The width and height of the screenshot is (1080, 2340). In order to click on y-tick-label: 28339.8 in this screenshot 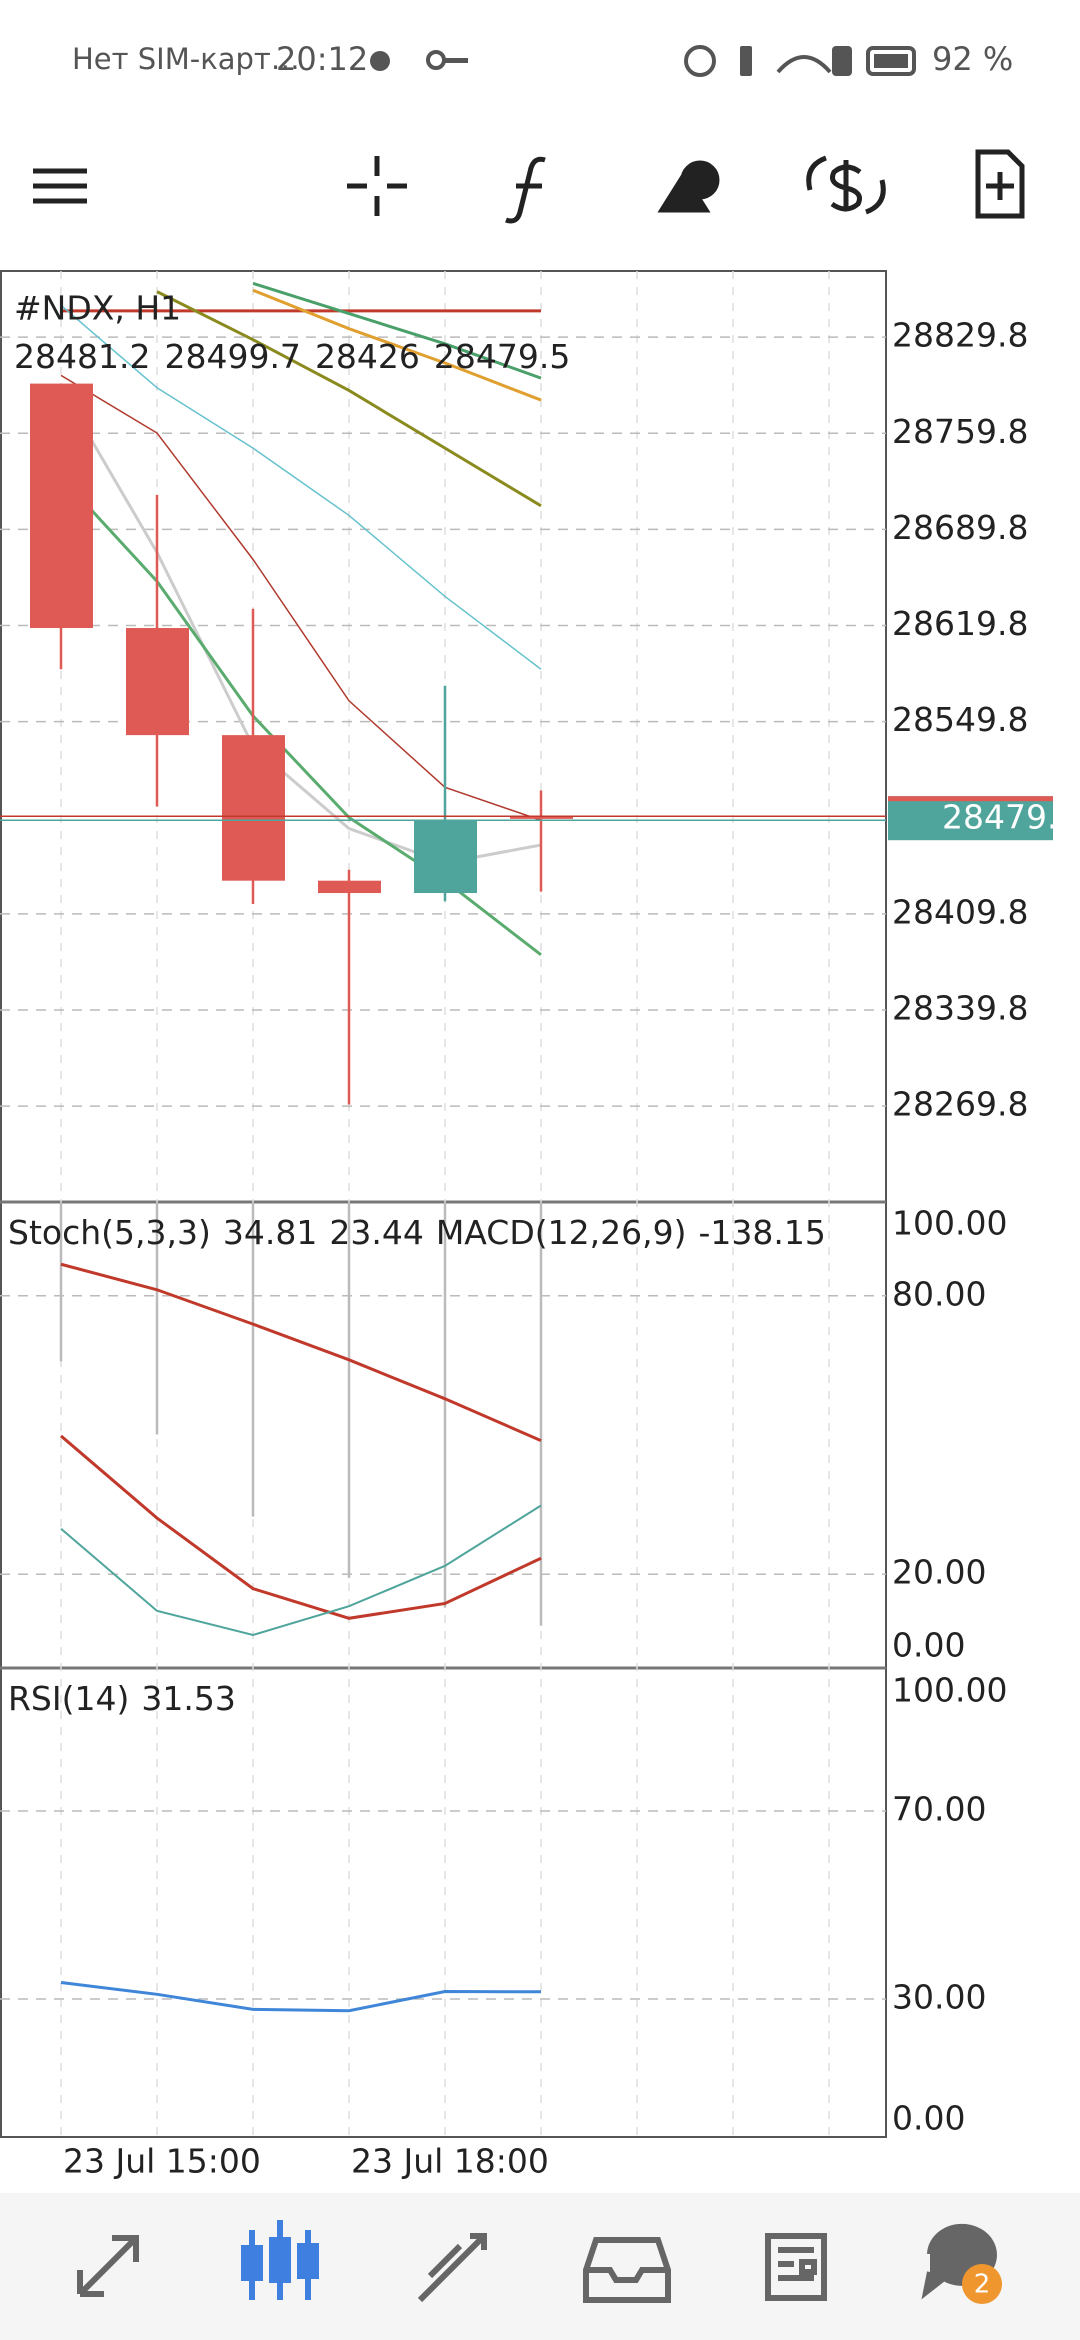, I will do `click(960, 1008)`.